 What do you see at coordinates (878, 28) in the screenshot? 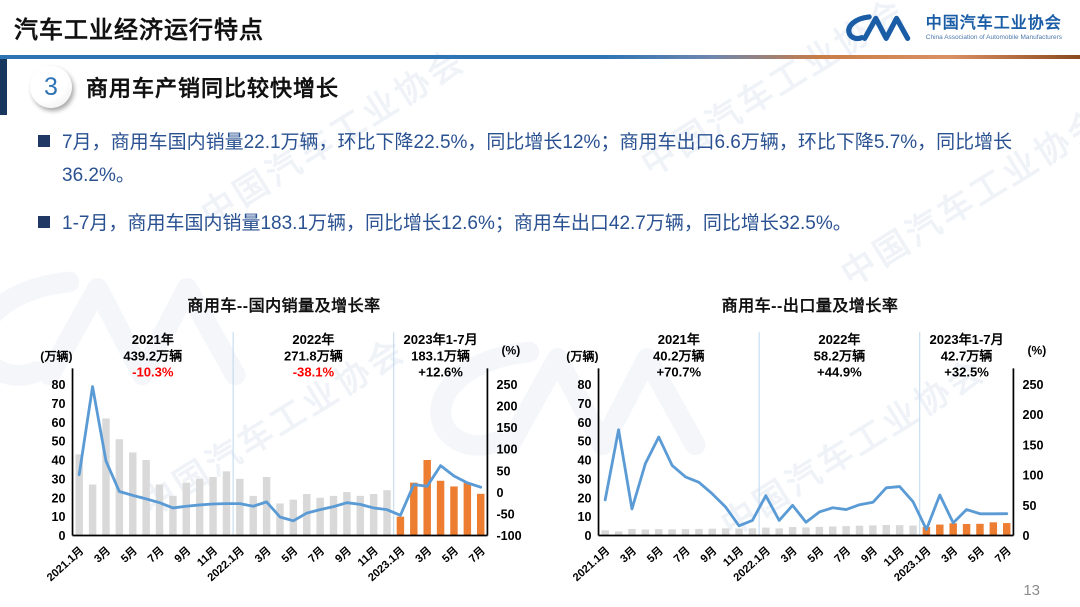
I see `caam-logo-icon` at bounding box center [878, 28].